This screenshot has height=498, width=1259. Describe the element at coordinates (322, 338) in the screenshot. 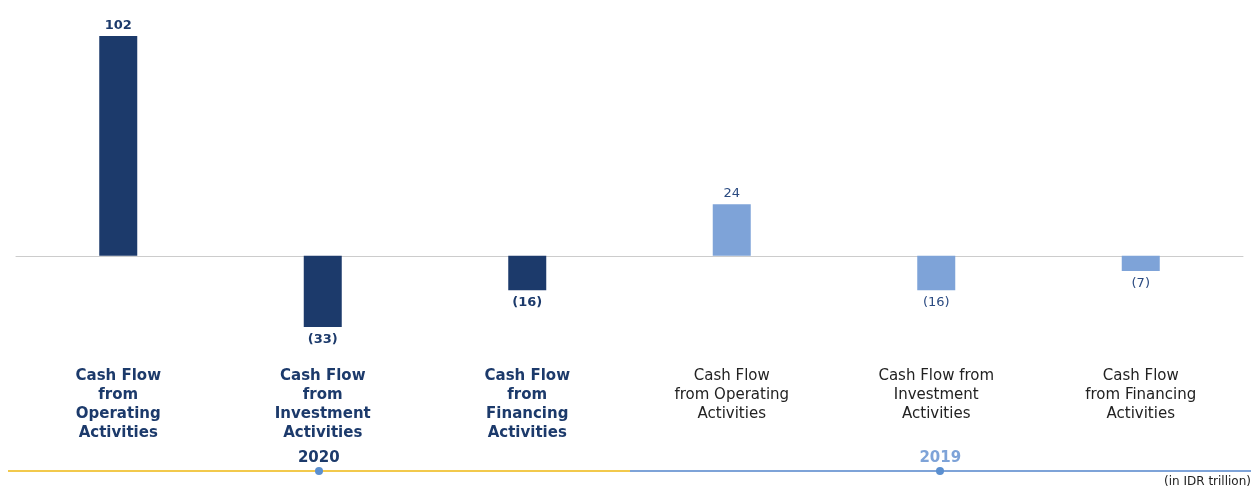

I see `data-label: (33)` at that location.